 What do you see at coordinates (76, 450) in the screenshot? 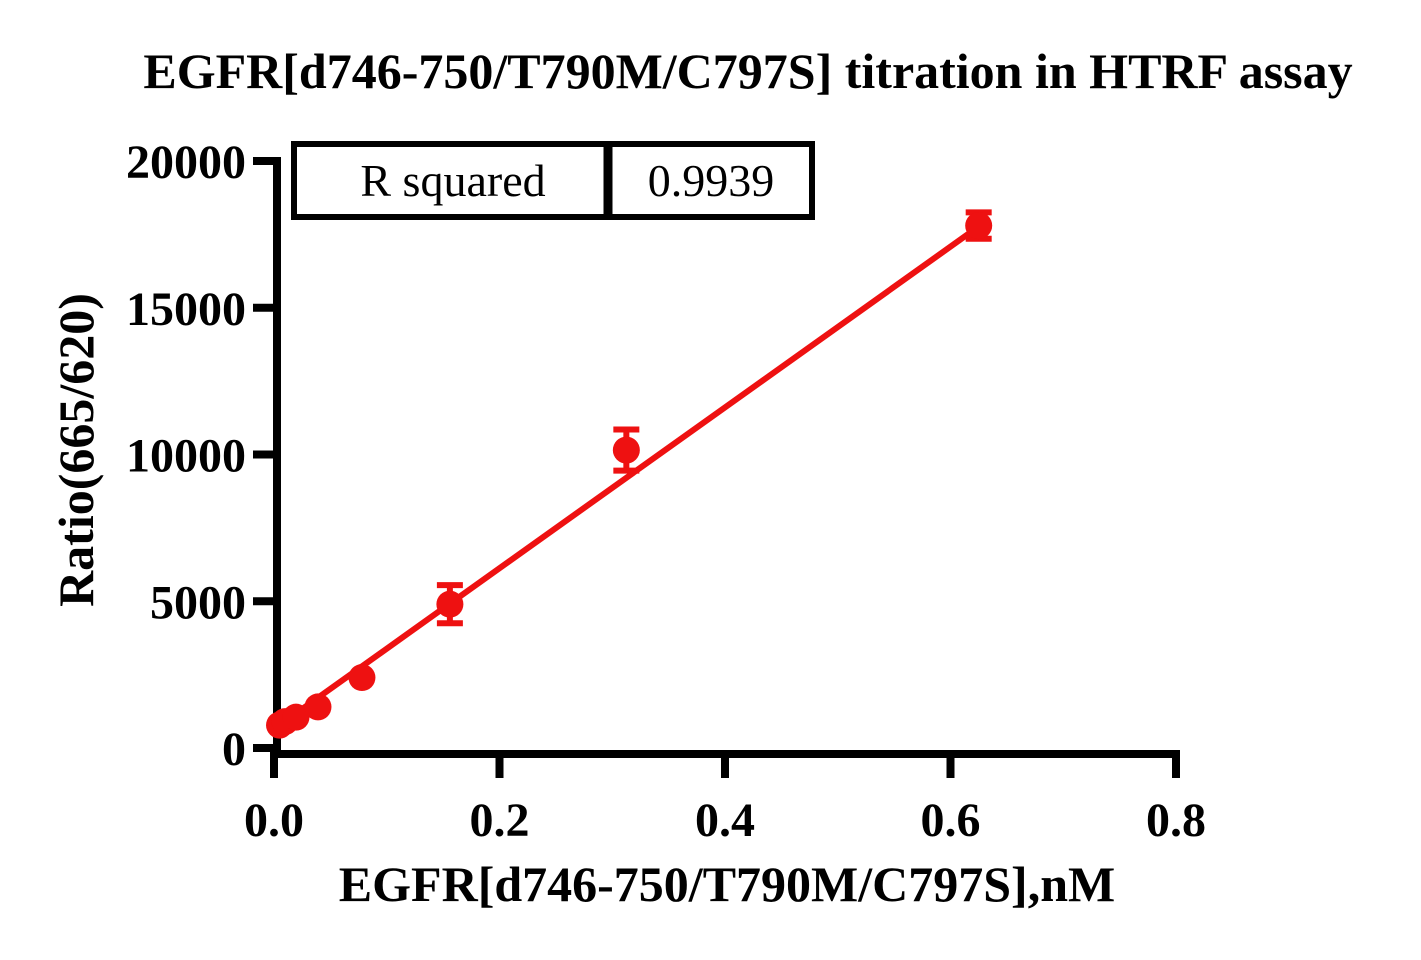
I see `y-axis-title: Ratio(665/620)` at bounding box center [76, 450].